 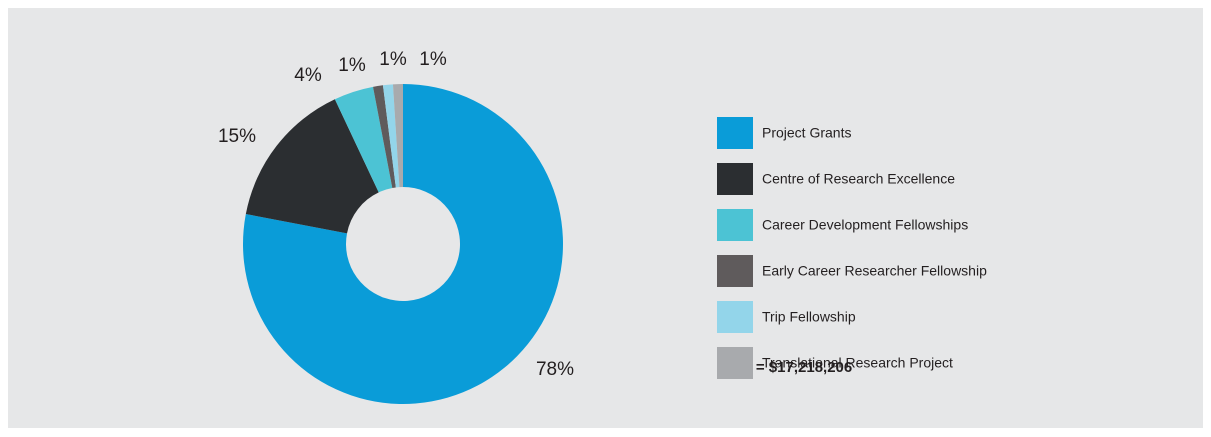 What do you see at coordinates (857, 363) in the screenshot?
I see `legend-label: Translational Research Project` at bounding box center [857, 363].